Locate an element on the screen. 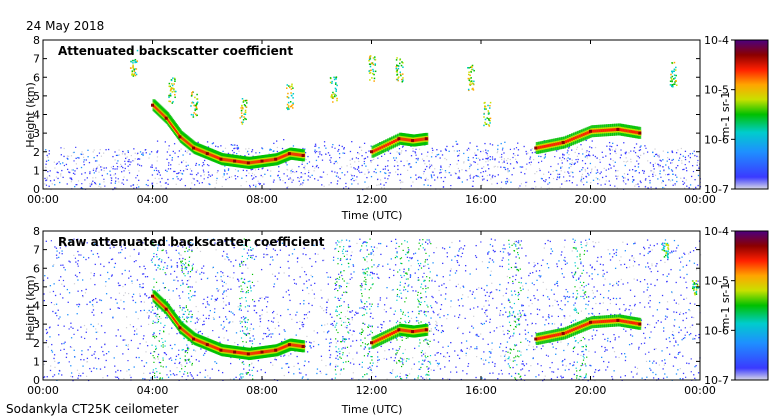 This screenshot has width=780, height=420. y-tick-label: 0 is located at coordinates (36, 380).